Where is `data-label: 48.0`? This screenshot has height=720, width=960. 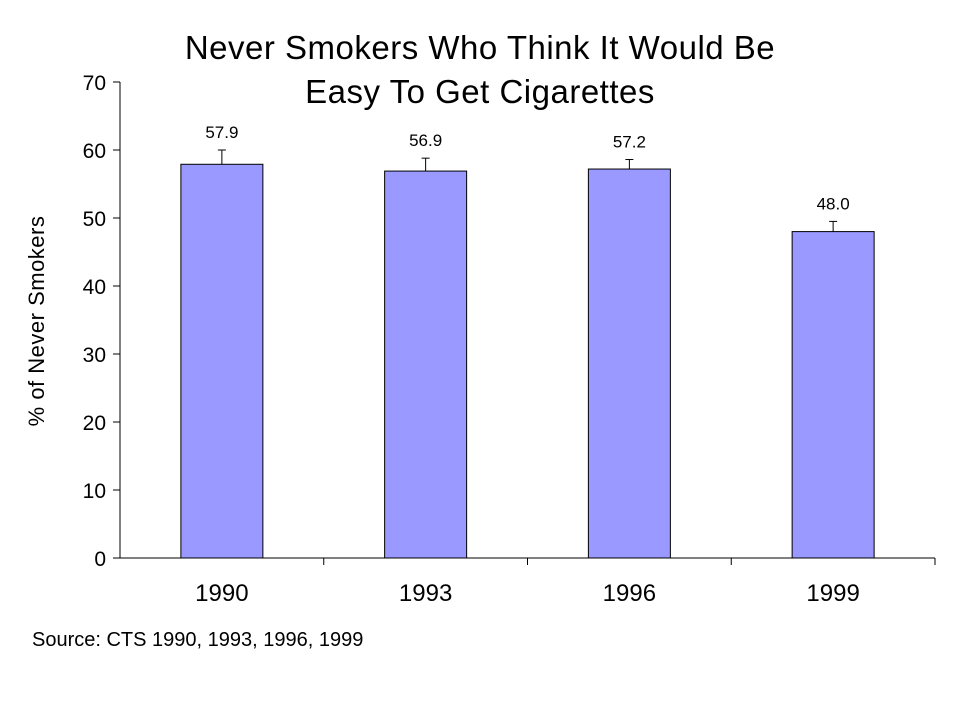
data-label: 48.0 is located at coordinates (833, 203).